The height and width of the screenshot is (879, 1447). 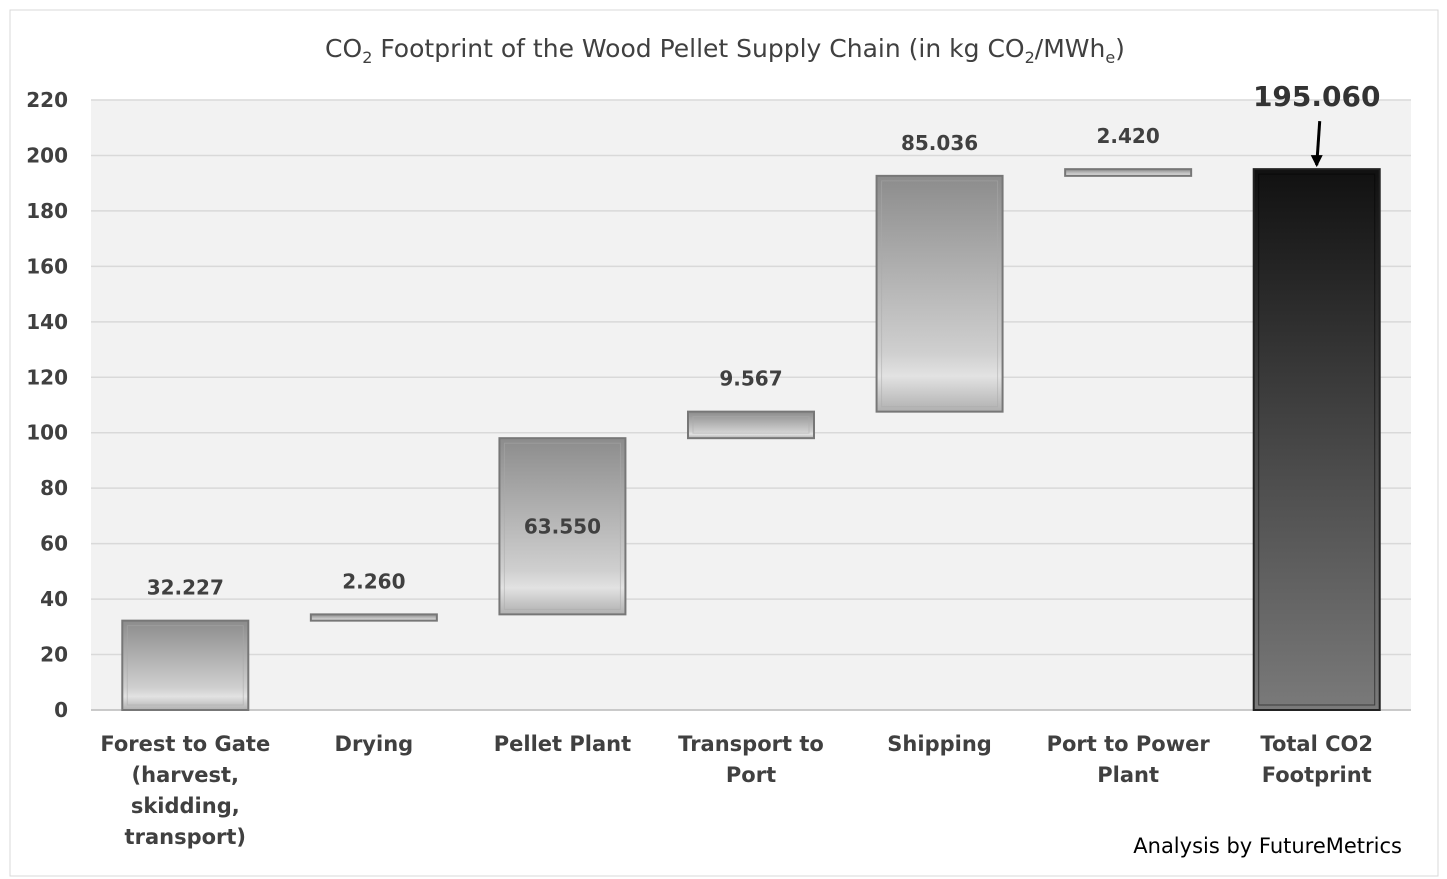 What do you see at coordinates (47, 377) in the screenshot?
I see `y-tick-label: 120` at bounding box center [47, 377].